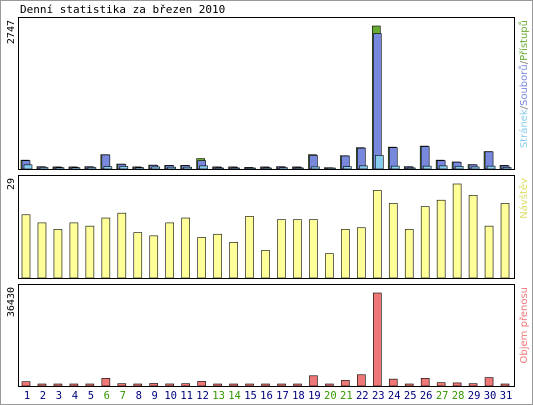 This screenshot has height=405, width=533. I want to click on x-tick-label-day-17: 17, so click(282, 396).